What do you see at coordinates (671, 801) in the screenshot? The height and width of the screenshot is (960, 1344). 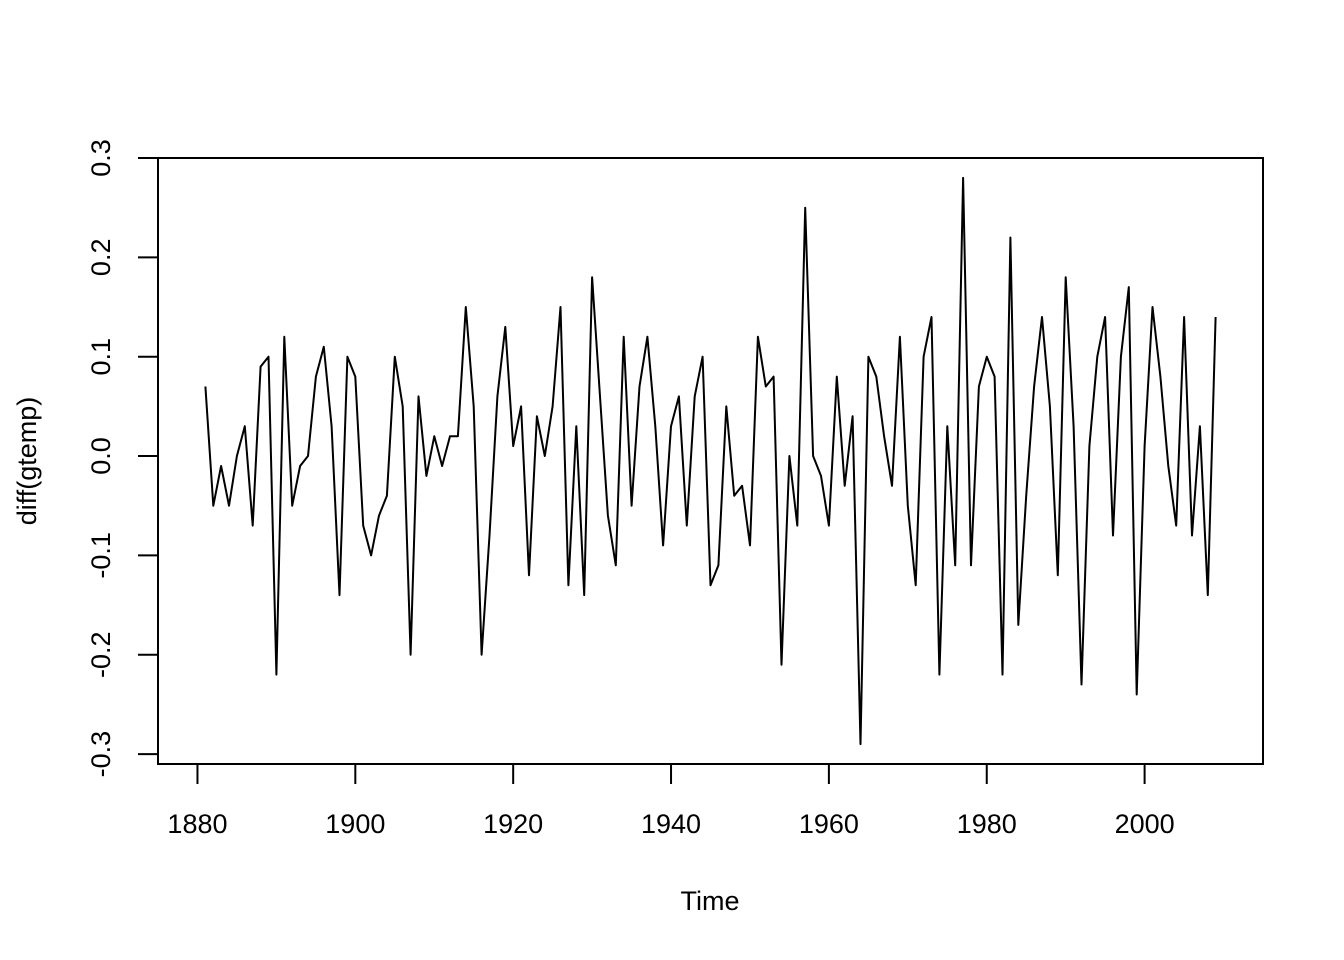 I see `x-axis: 1880 1900 1920 1940 1960 1980 2000` at bounding box center [671, 801].